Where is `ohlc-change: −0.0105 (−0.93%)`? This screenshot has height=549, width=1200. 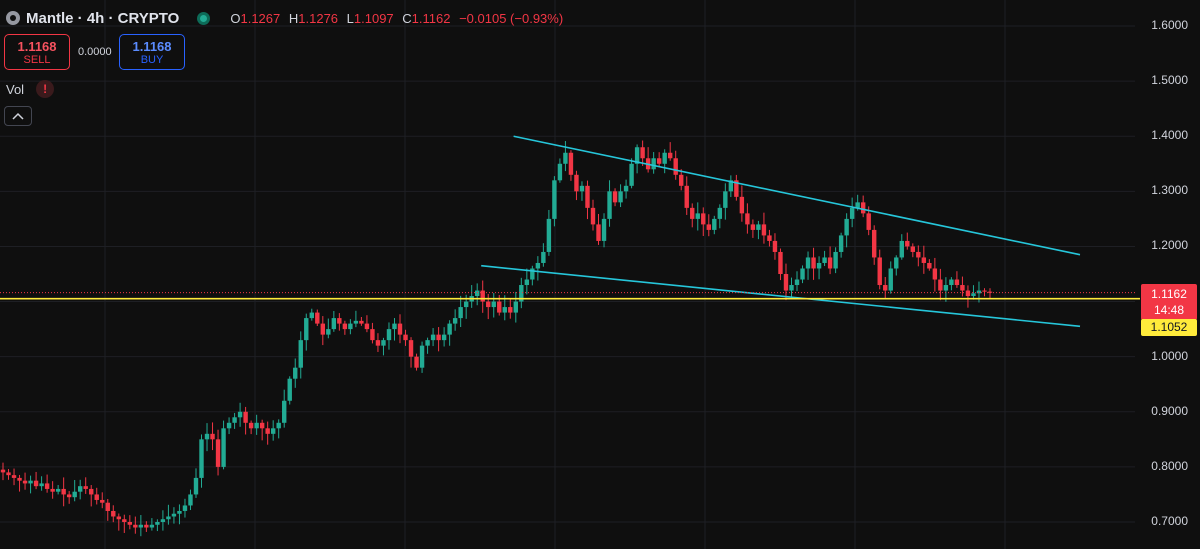 ohlc-change: −0.0105 (−0.93%) is located at coordinates (511, 18).